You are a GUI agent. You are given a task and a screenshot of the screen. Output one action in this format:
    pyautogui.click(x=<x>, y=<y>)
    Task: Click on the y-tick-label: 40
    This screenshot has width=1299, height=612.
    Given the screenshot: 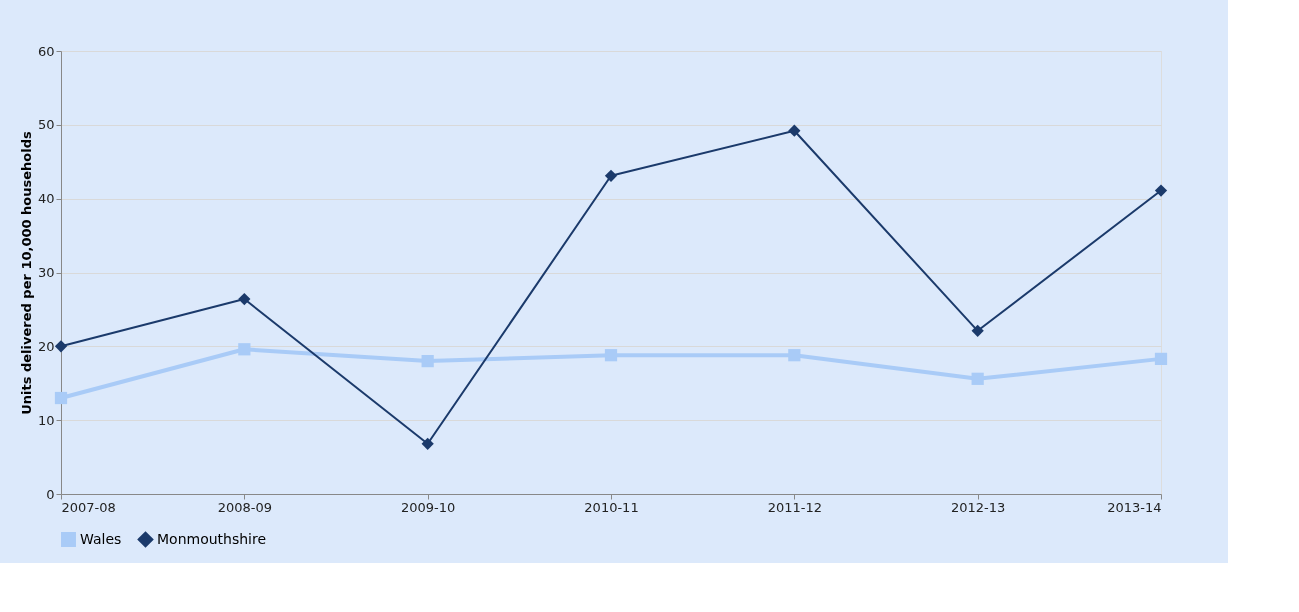 What is the action you would take?
    pyautogui.click(x=46, y=199)
    